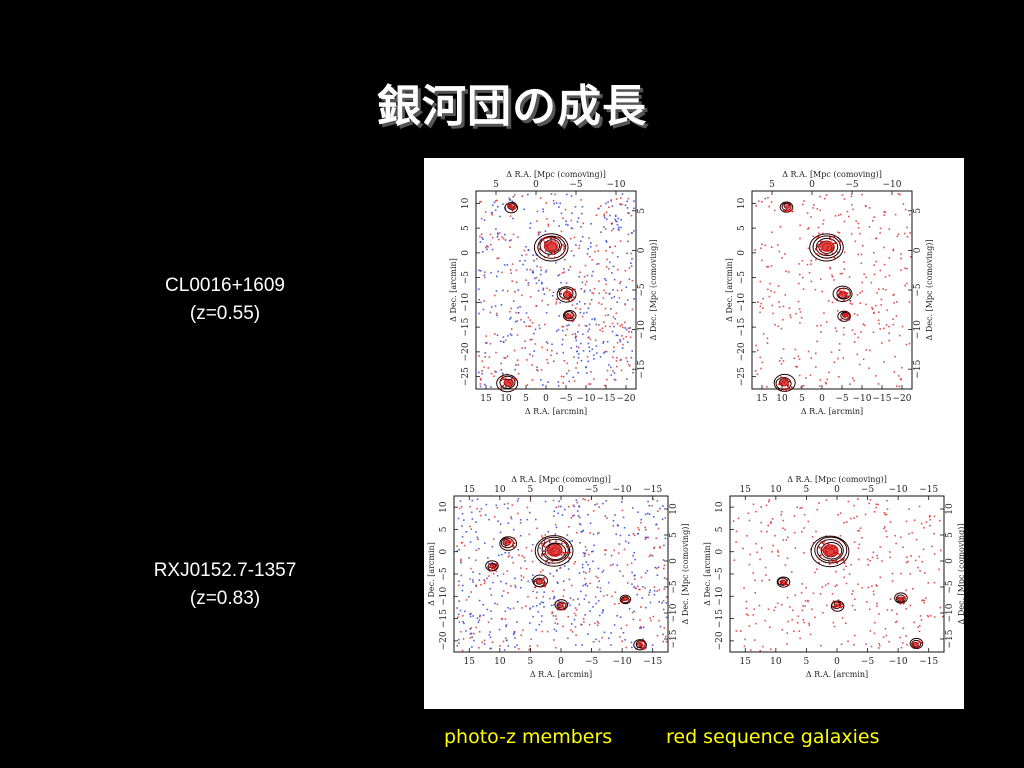  I want to click on slide-title: 銀河団の成長, so click(512, 106).